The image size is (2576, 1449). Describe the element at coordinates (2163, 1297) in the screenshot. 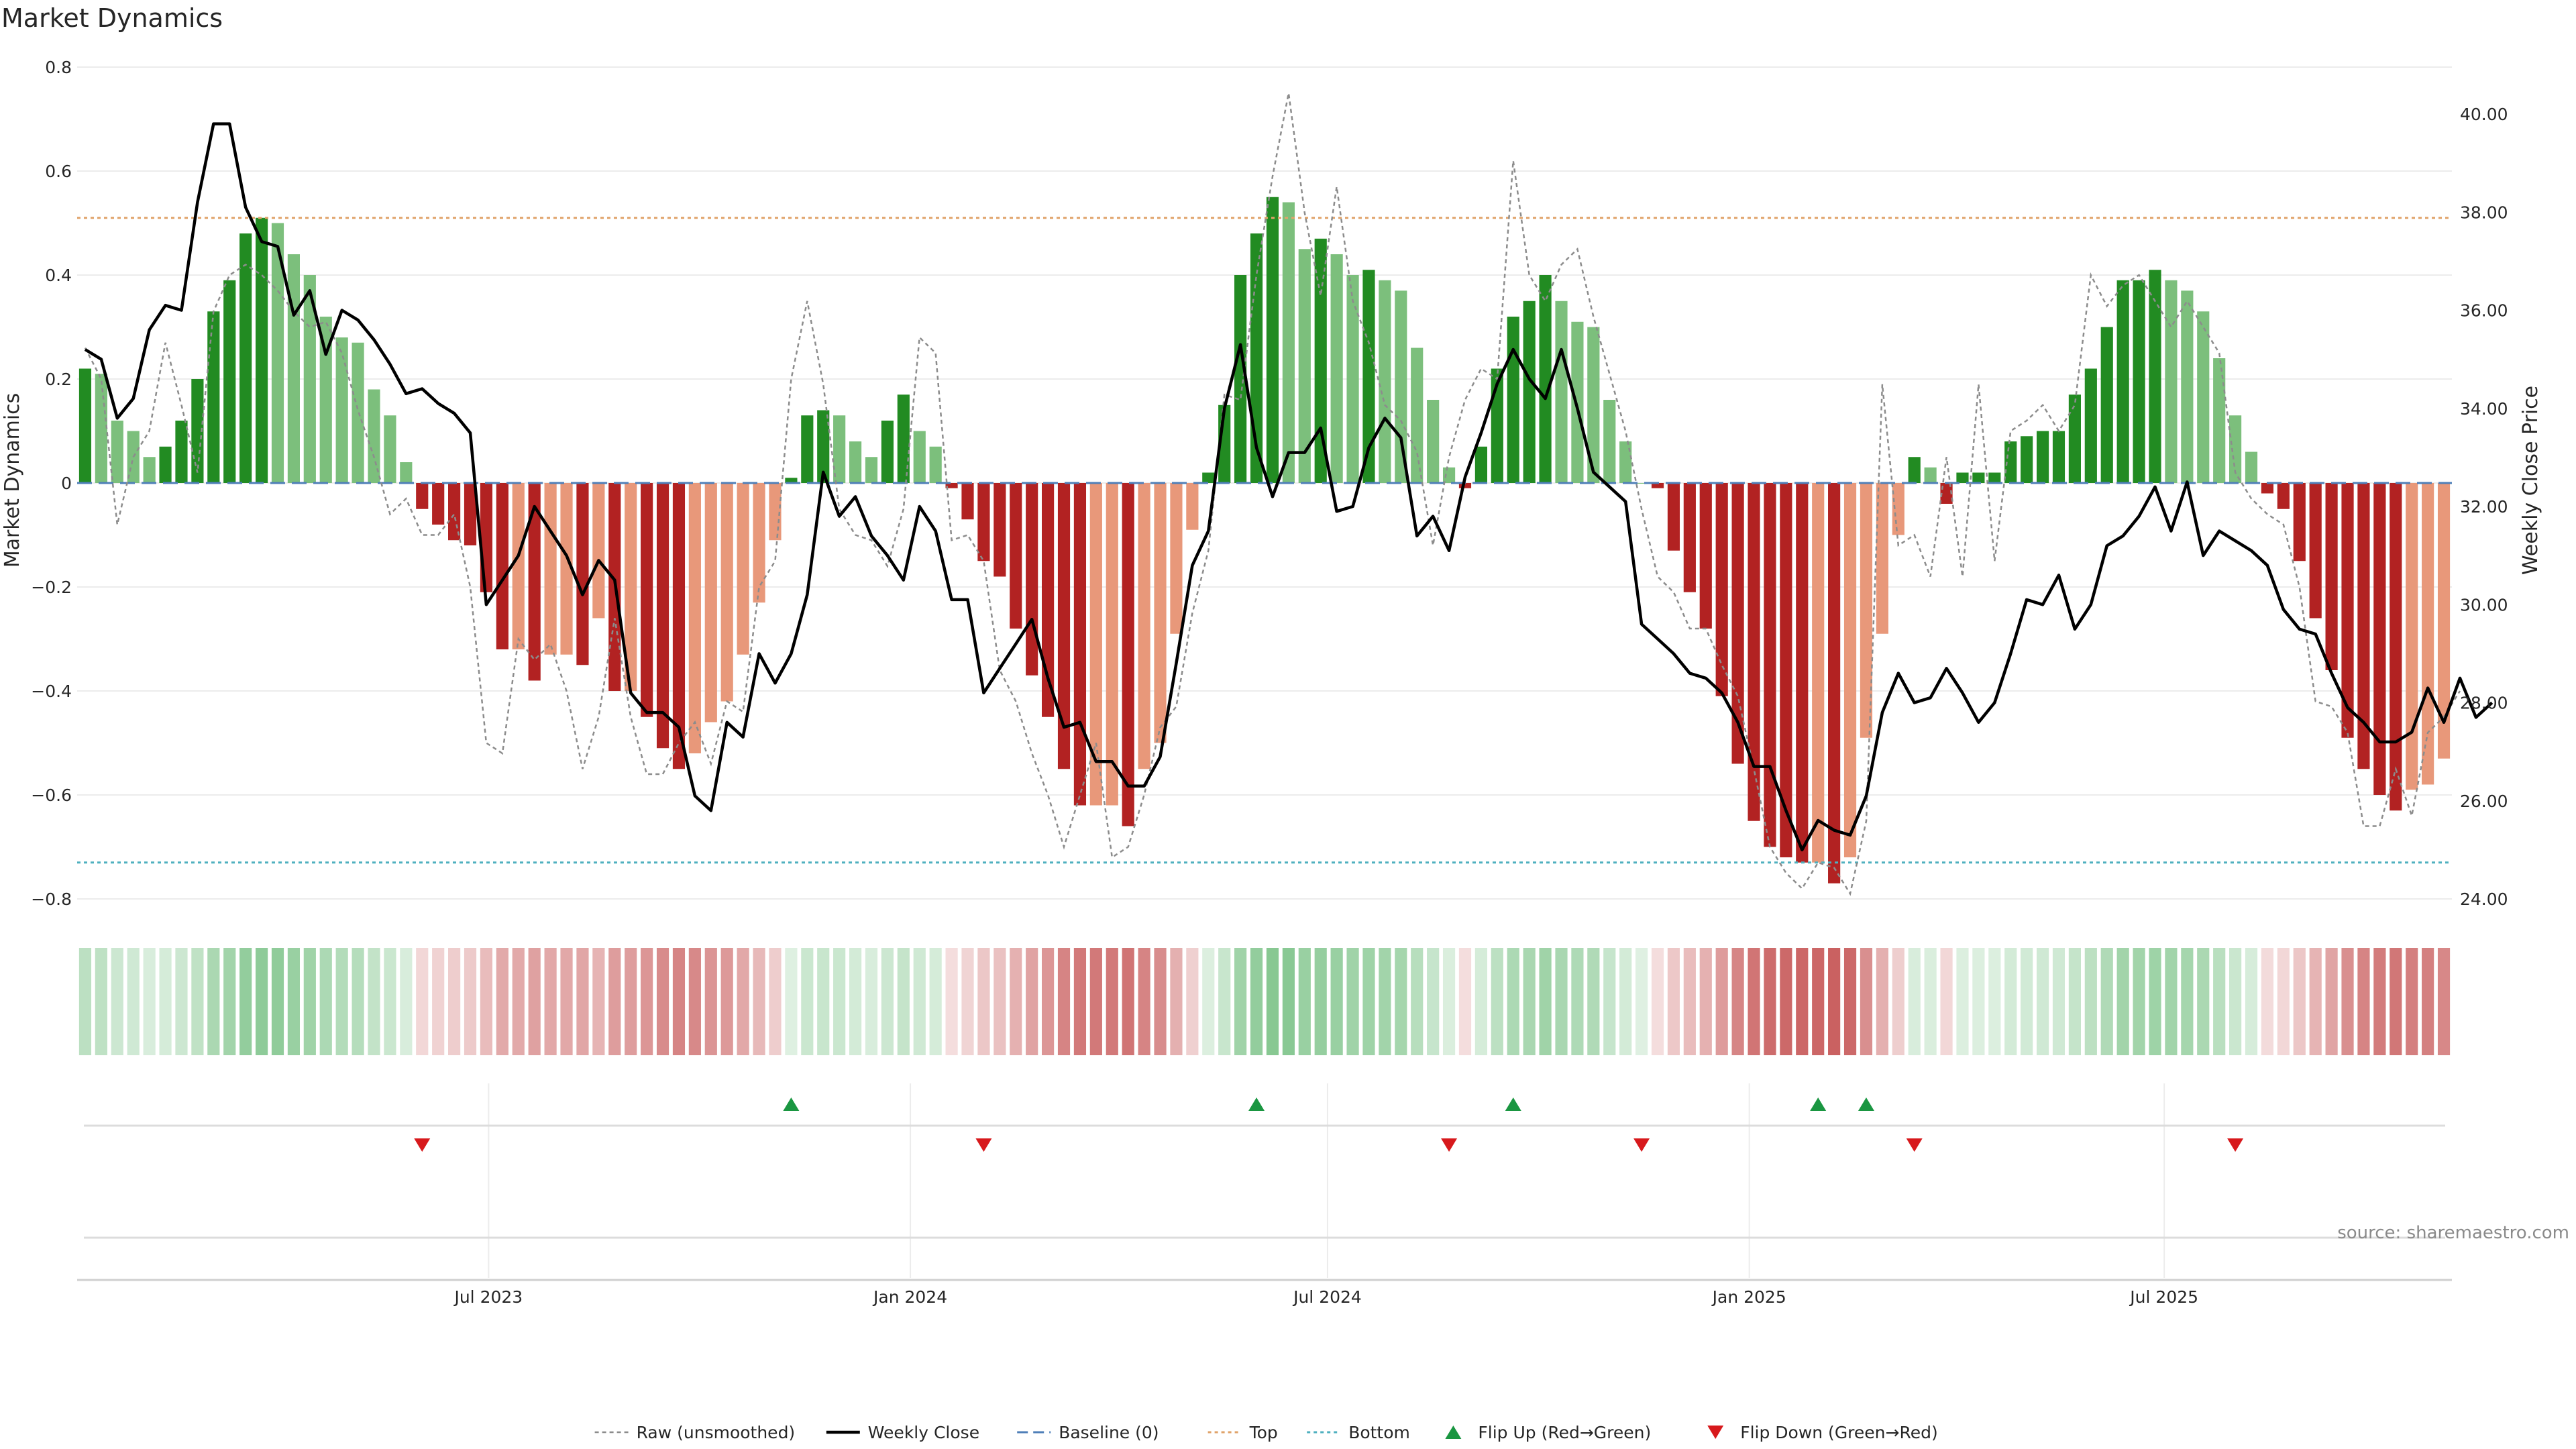

I see `x-tick-label: Jul 2025` at that location.